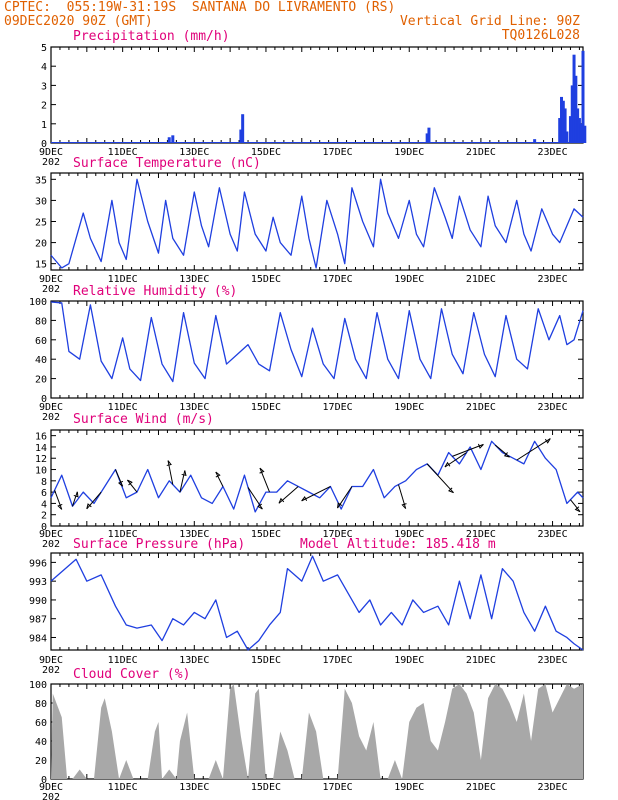 The width and height of the screenshot is (618, 800). What do you see at coordinates (44, 516) in the screenshot?
I see `y-tick-label: 2` at bounding box center [44, 516].